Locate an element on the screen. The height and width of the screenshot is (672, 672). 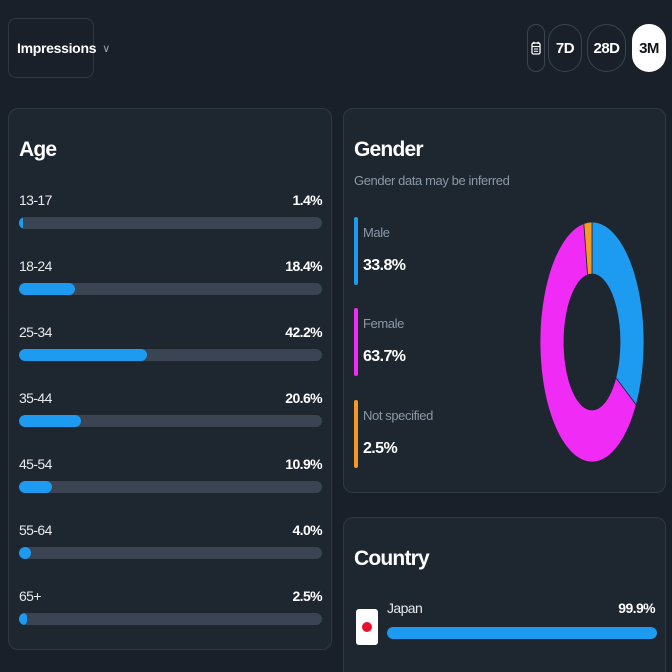
age-row: 13-17 1.4% is located at coordinates (171, 212).